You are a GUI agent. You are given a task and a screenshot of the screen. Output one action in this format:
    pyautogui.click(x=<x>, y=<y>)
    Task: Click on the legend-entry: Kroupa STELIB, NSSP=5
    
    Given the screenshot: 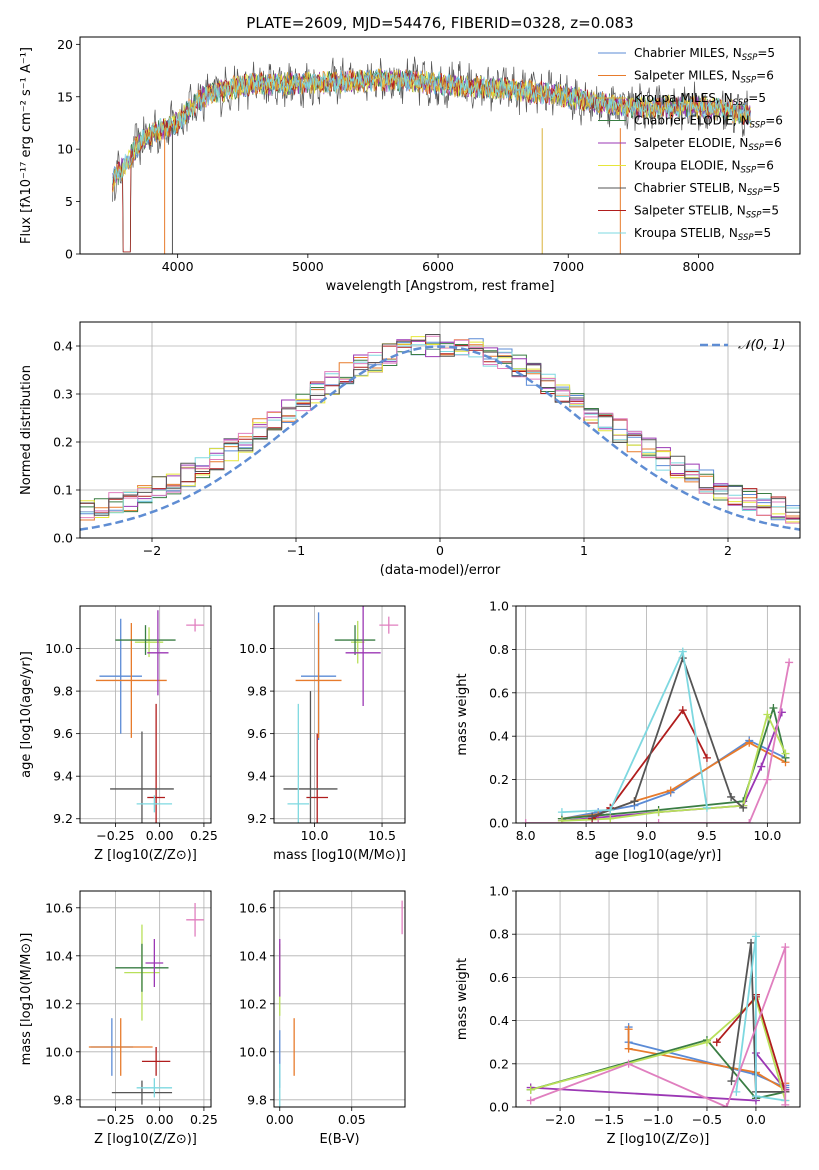 What is the action you would take?
    pyautogui.click(x=702, y=234)
    